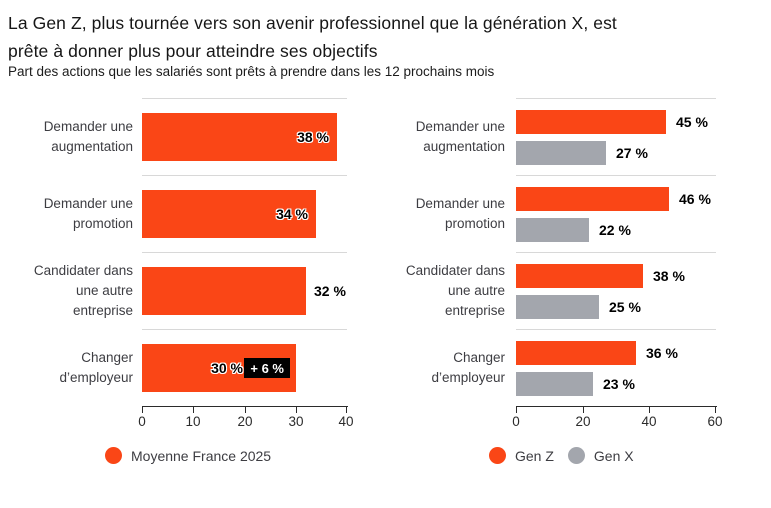 Image resolution: width=771 pixels, height=508 pixels. Describe the element at coordinates (534, 455) in the screenshot. I see `legend-label: Gen Z` at that location.